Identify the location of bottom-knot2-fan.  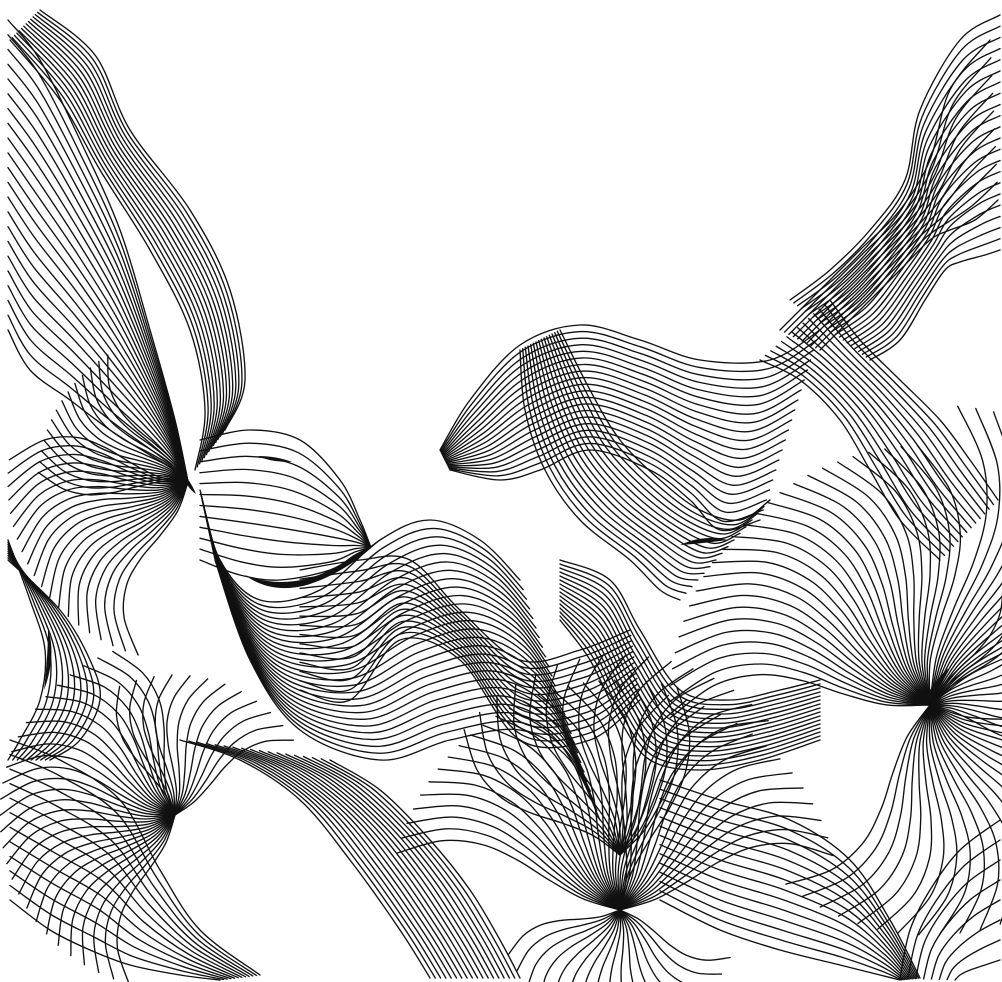
(616, 755).